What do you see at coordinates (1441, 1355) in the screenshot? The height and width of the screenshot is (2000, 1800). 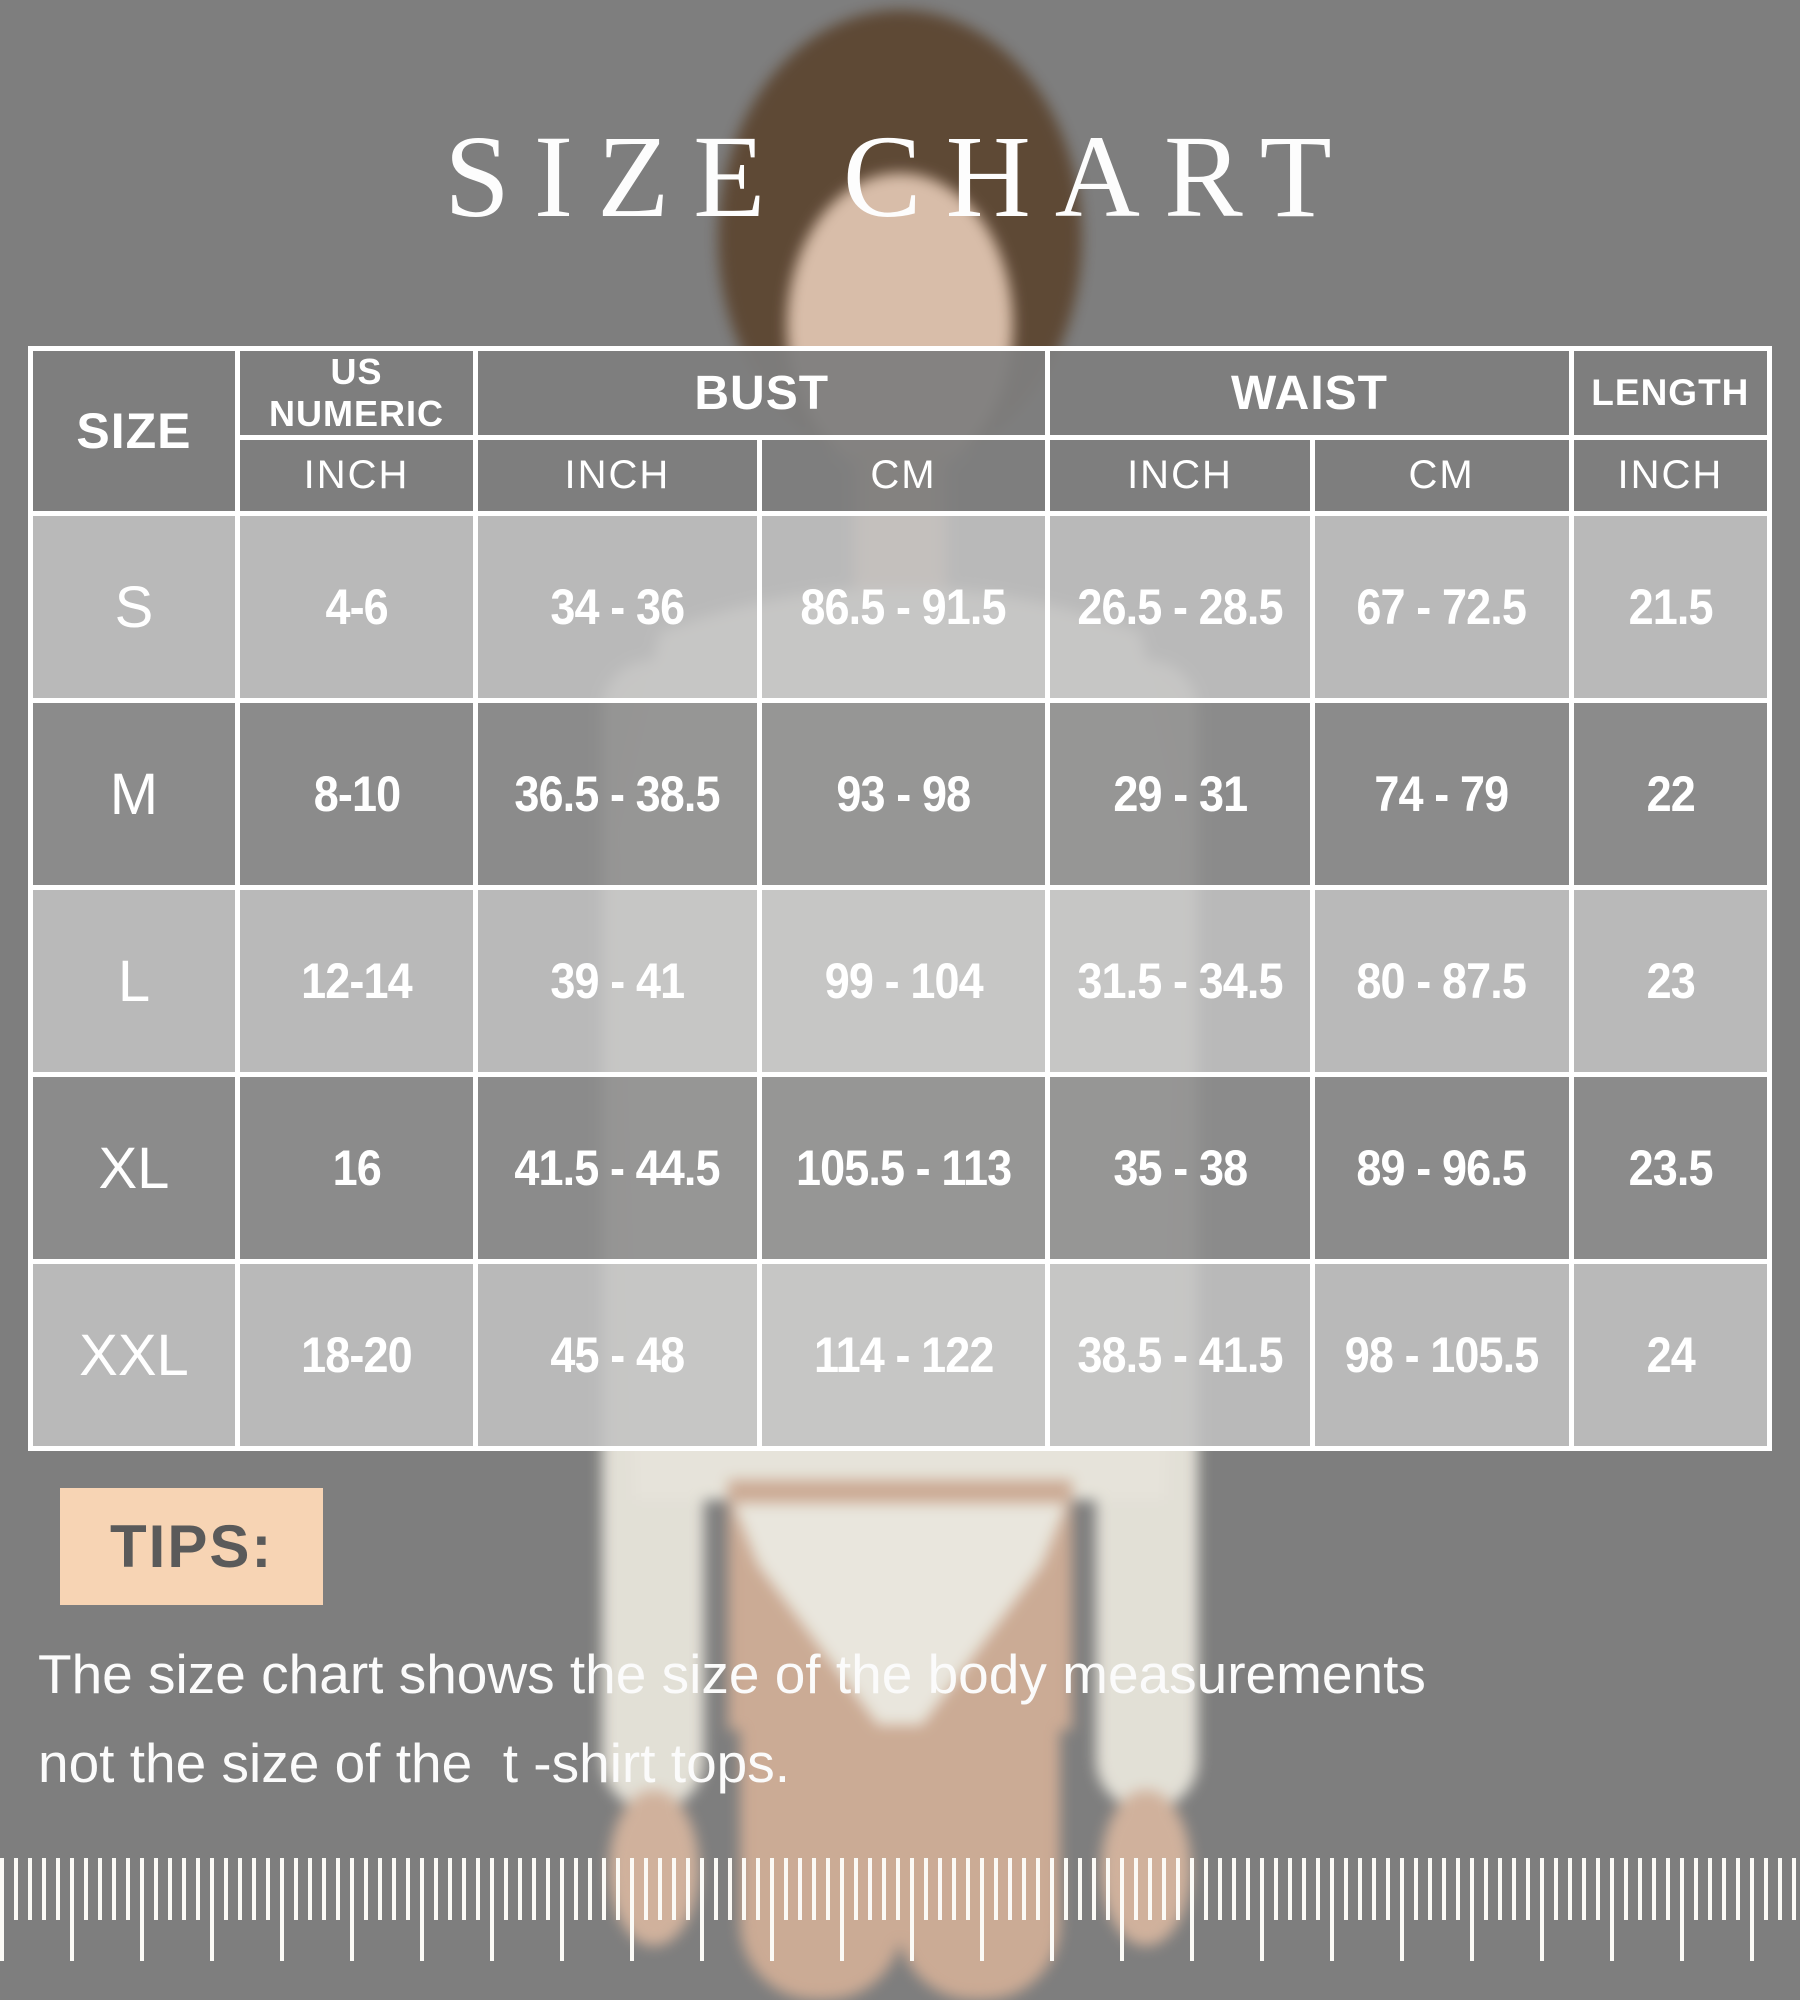 I see `measurement-cell: 98 - 105.5` at bounding box center [1441, 1355].